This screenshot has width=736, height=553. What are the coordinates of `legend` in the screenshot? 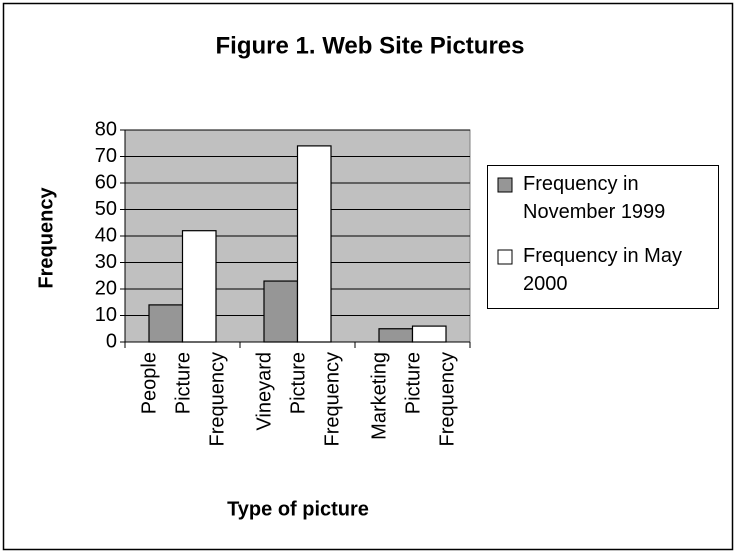 It's located at (603, 237).